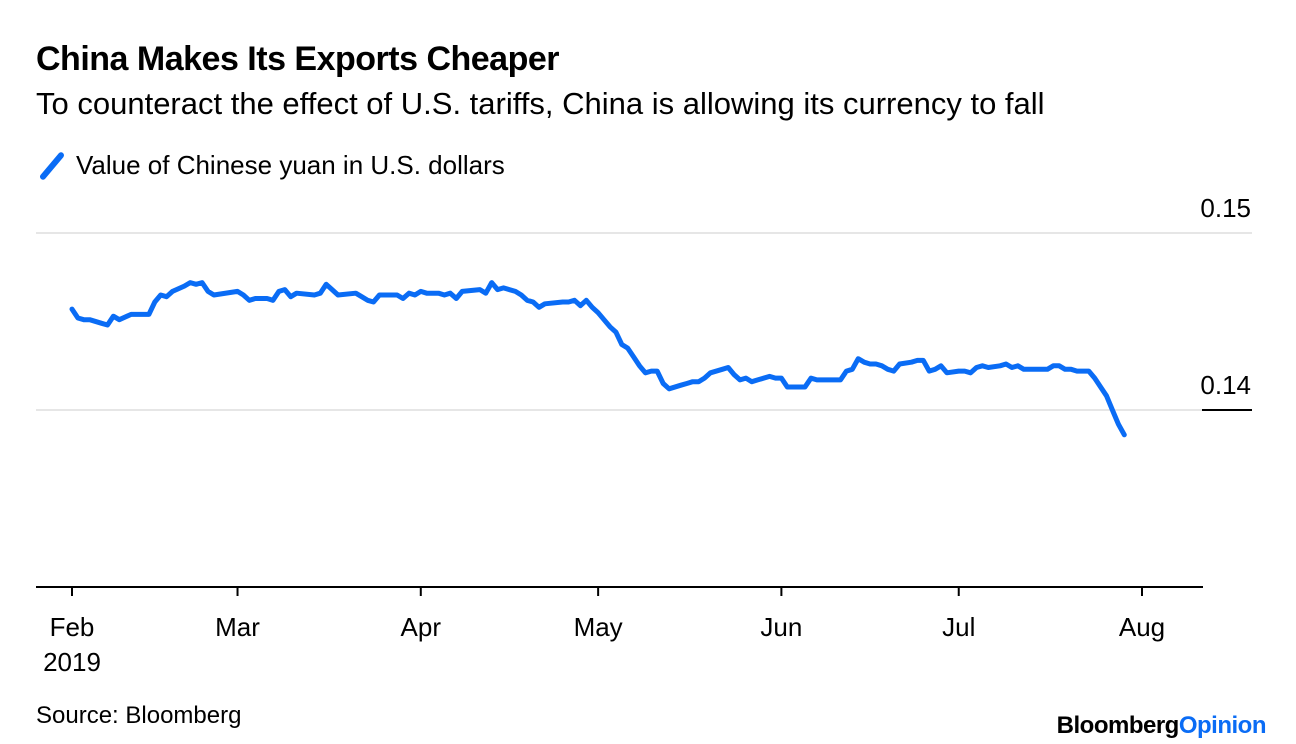 The width and height of the screenshot is (1296, 744). I want to click on x-tick-label: Aug, so click(1142, 627).